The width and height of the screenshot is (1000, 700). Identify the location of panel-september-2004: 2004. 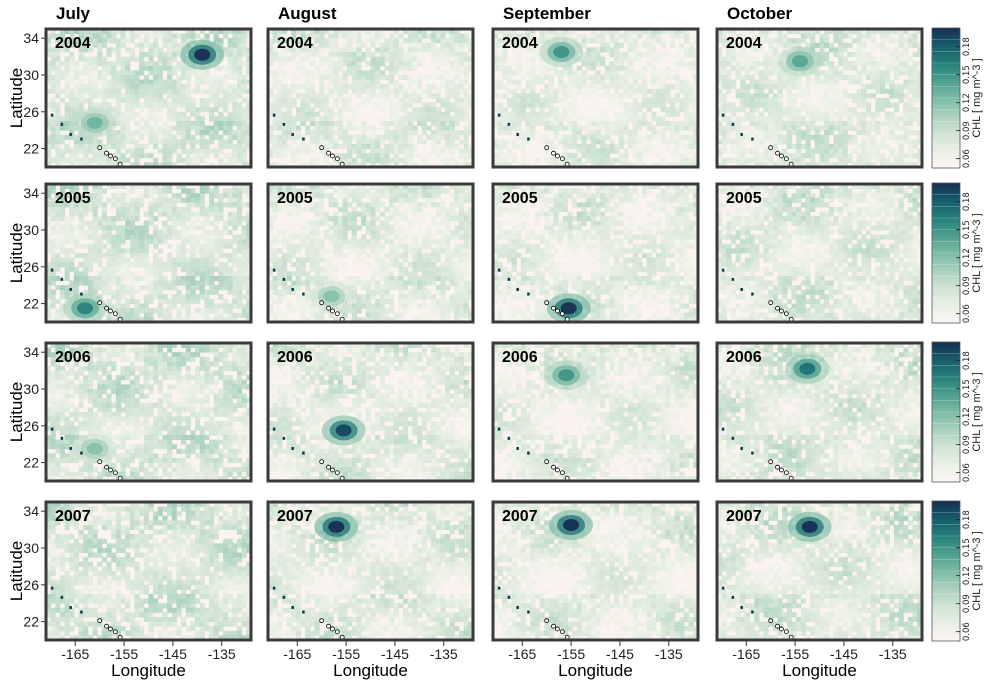
(595, 98).